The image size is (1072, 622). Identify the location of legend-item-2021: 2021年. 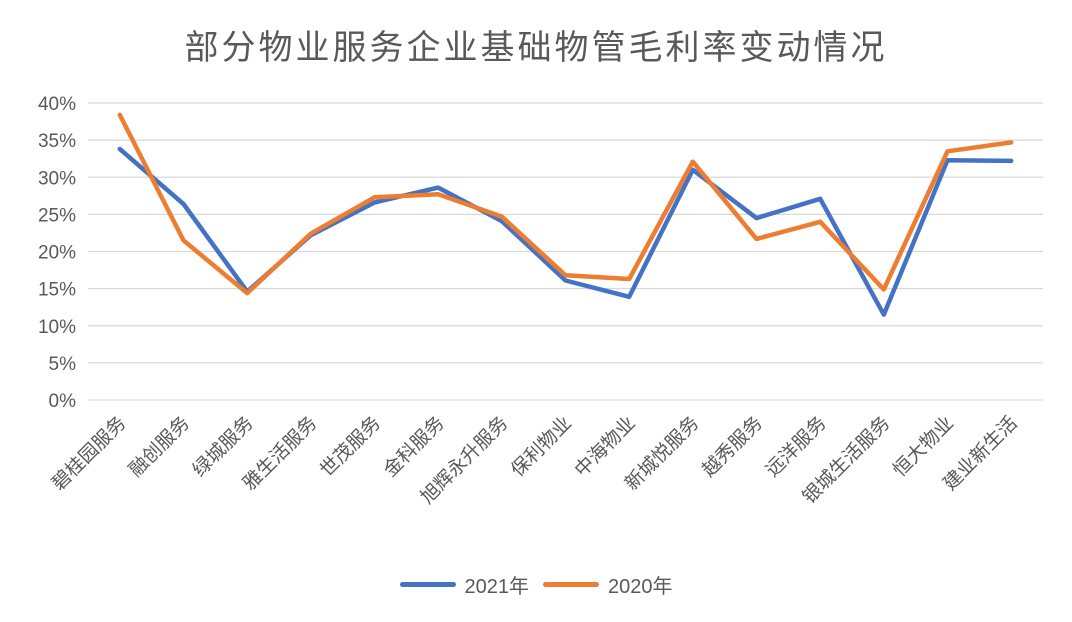
(464, 584).